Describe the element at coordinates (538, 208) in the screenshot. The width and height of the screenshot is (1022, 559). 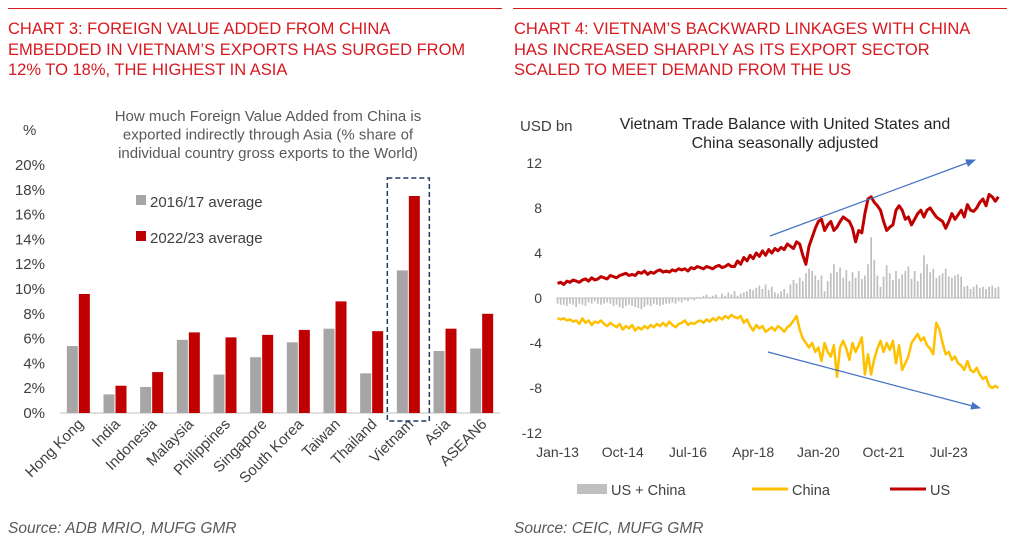
I see `line-chart-ytick-label: 8` at that location.